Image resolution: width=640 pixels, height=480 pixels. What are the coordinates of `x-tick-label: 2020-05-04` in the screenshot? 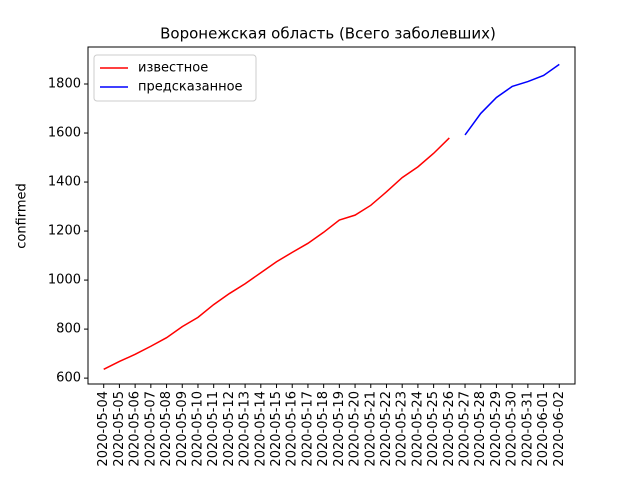 It's located at (103, 429).